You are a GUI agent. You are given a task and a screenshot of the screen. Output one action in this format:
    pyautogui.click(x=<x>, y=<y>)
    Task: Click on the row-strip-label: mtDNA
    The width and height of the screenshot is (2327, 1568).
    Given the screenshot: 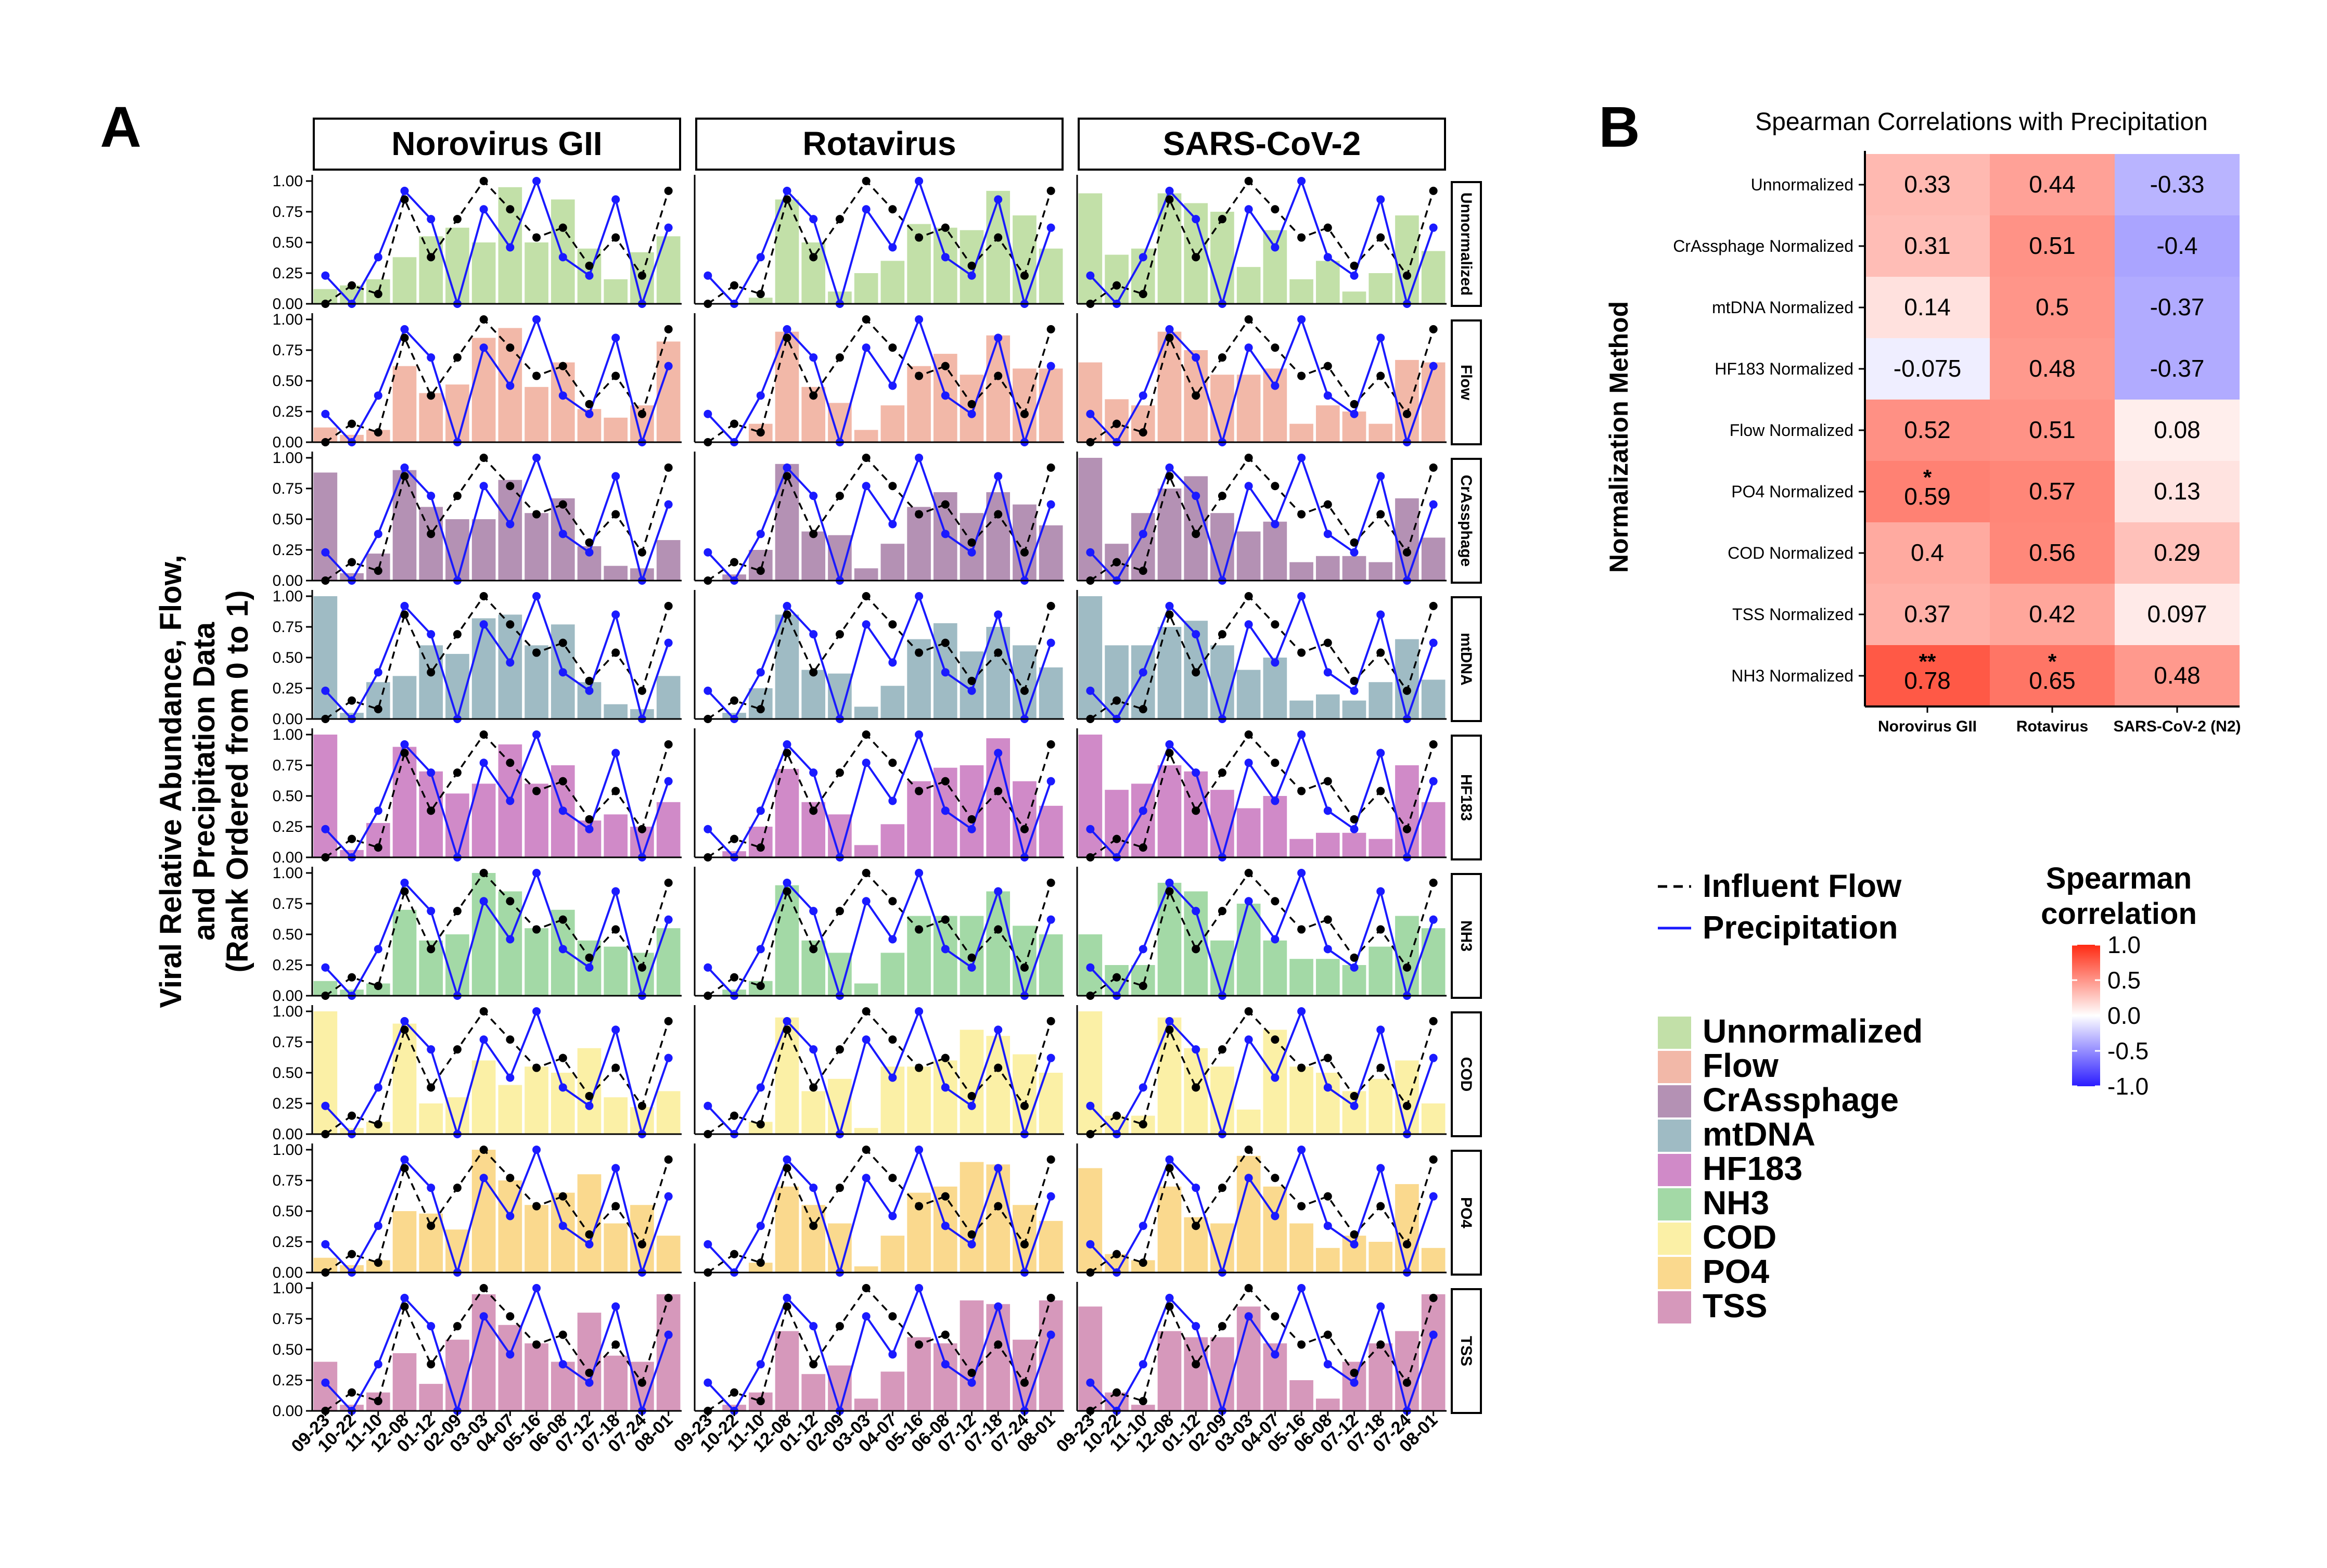 What is the action you would take?
    pyautogui.click(x=1466, y=659)
    